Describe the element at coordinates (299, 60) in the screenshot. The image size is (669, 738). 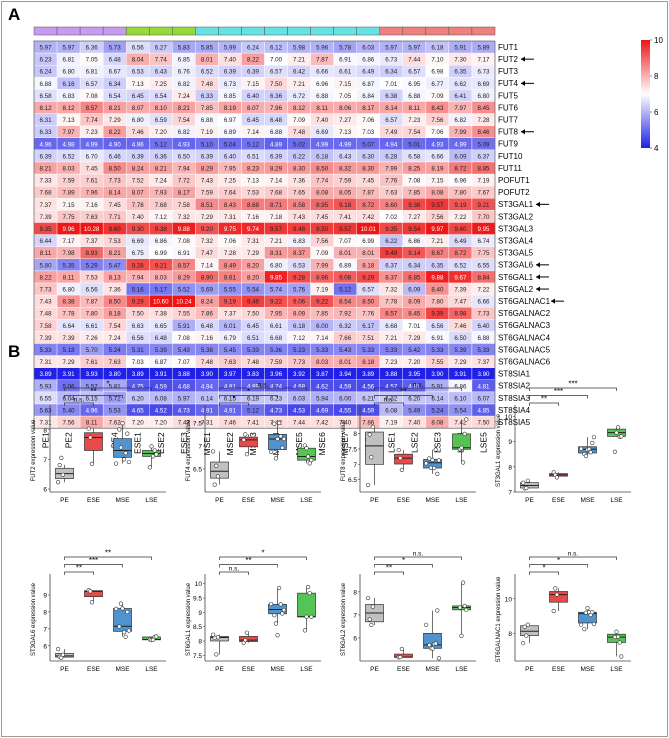
I see `heatmap-value: 7.21` at that location.